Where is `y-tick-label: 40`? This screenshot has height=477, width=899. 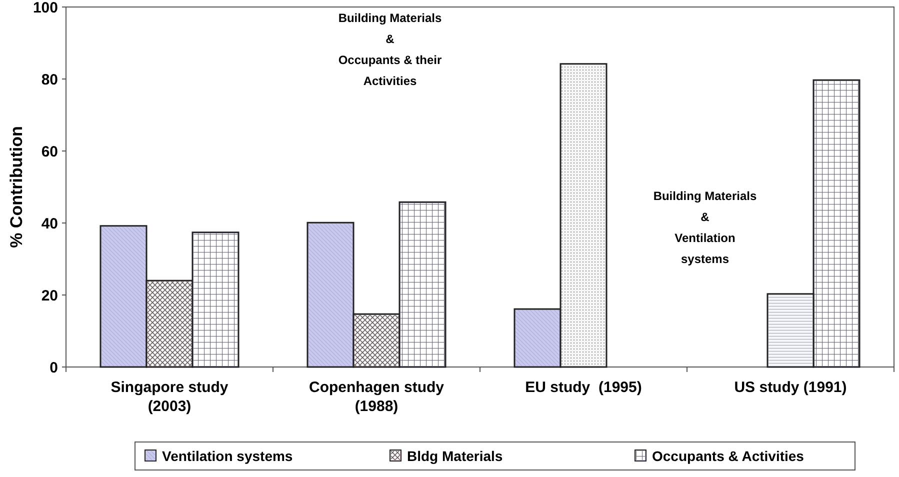 y-tick-label: 40 is located at coordinates (49, 223).